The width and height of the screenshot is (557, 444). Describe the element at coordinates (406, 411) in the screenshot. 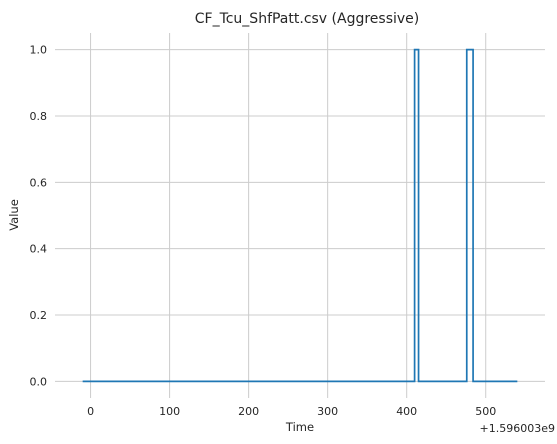

I see `x-tick-label: 400` at that location.